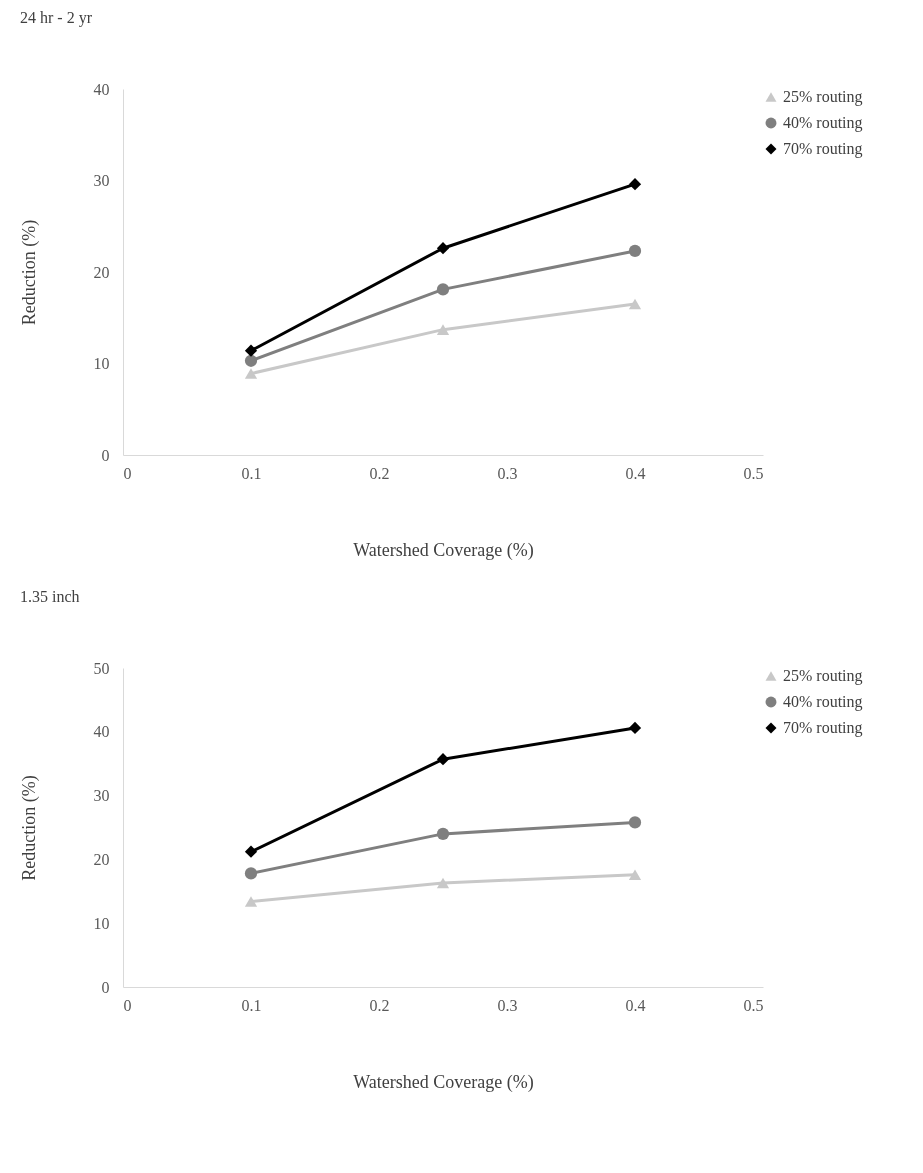 This screenshot has height=1173, width=923. What do you see at coordinates (50, 596) in the screenshot?
I see `chart-title: 1.35 inch` at bounding box center [50, 596].